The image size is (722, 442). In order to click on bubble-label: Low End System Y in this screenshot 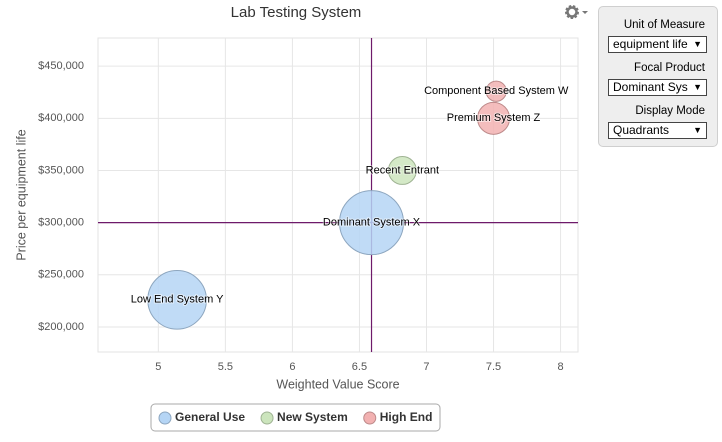, I will do `click(177, 300)`.